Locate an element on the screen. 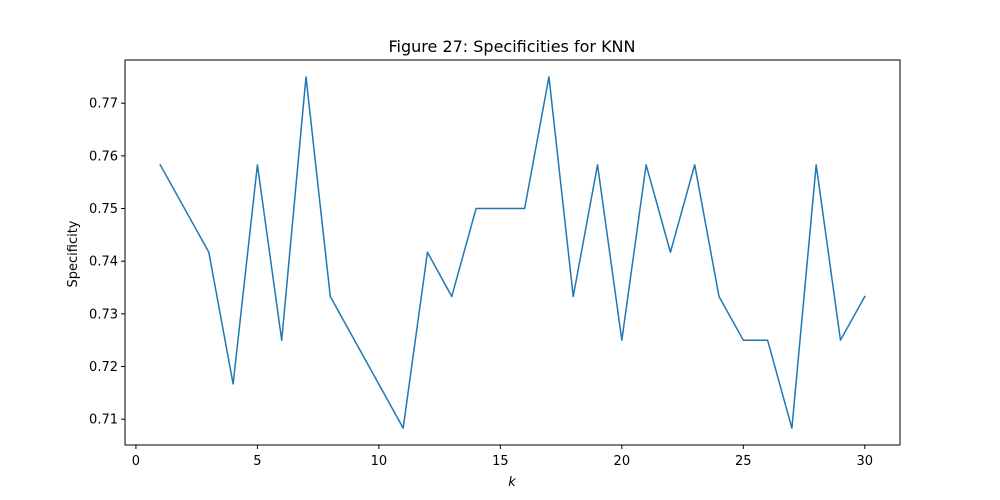 This screenshot has height=500, width=1000. x-tick-label: 0 is located at coordinates (136, 461).